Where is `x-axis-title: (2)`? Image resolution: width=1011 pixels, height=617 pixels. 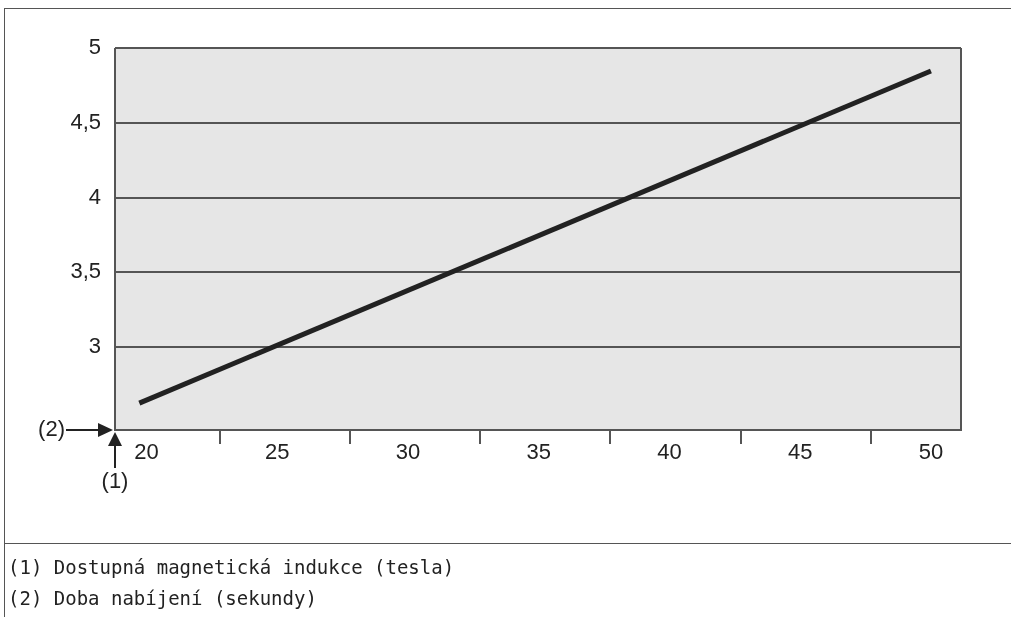
x-axis-title: (2) is located at coordinates (51, 429).